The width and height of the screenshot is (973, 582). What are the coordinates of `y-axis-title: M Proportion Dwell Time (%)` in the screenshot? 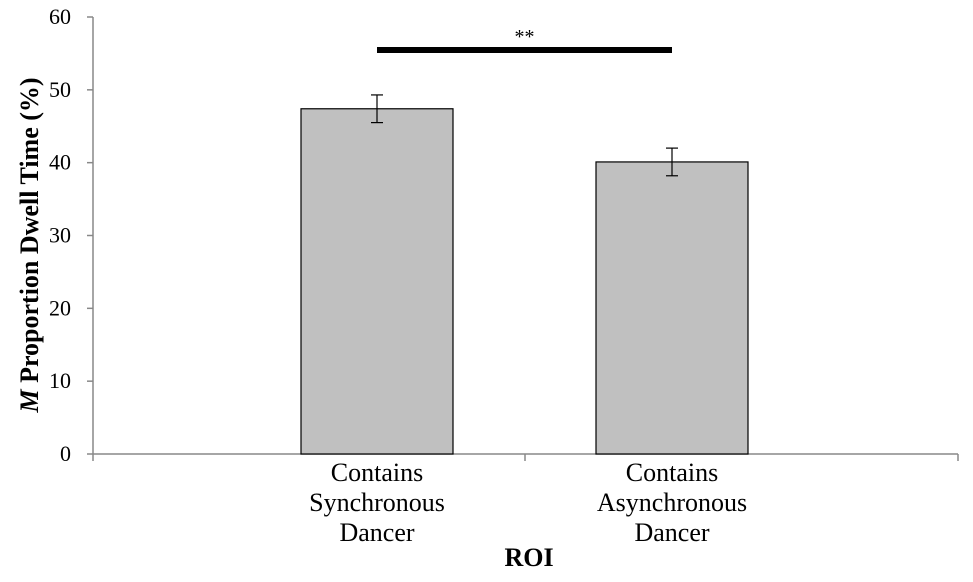 It's located at (29, 245).